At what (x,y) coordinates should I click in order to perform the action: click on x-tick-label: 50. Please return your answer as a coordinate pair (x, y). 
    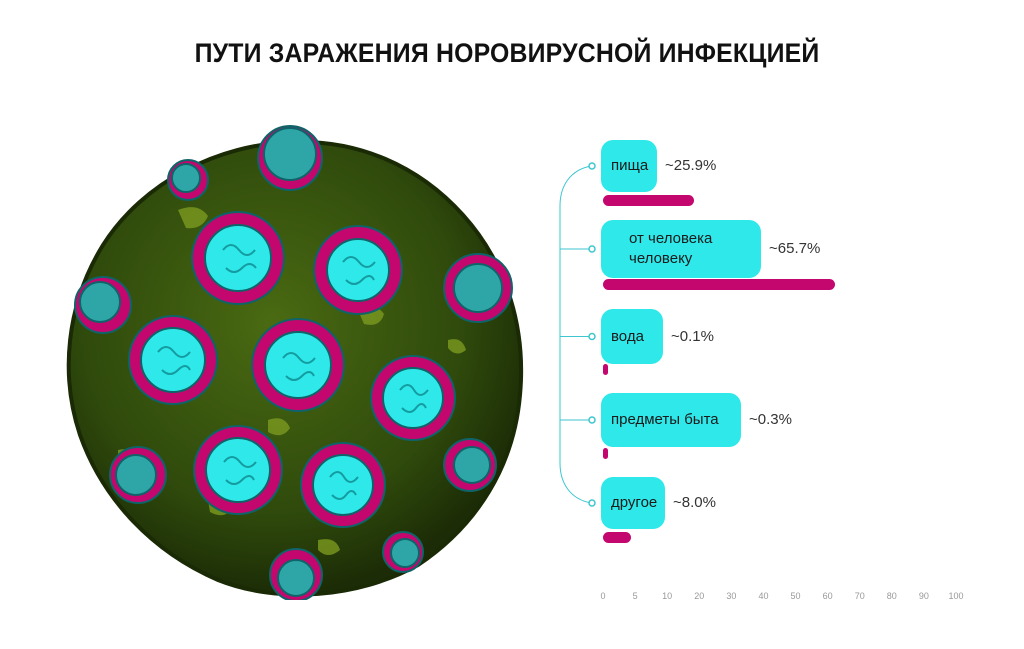
    Looking at the image, I should click on (795, 596).